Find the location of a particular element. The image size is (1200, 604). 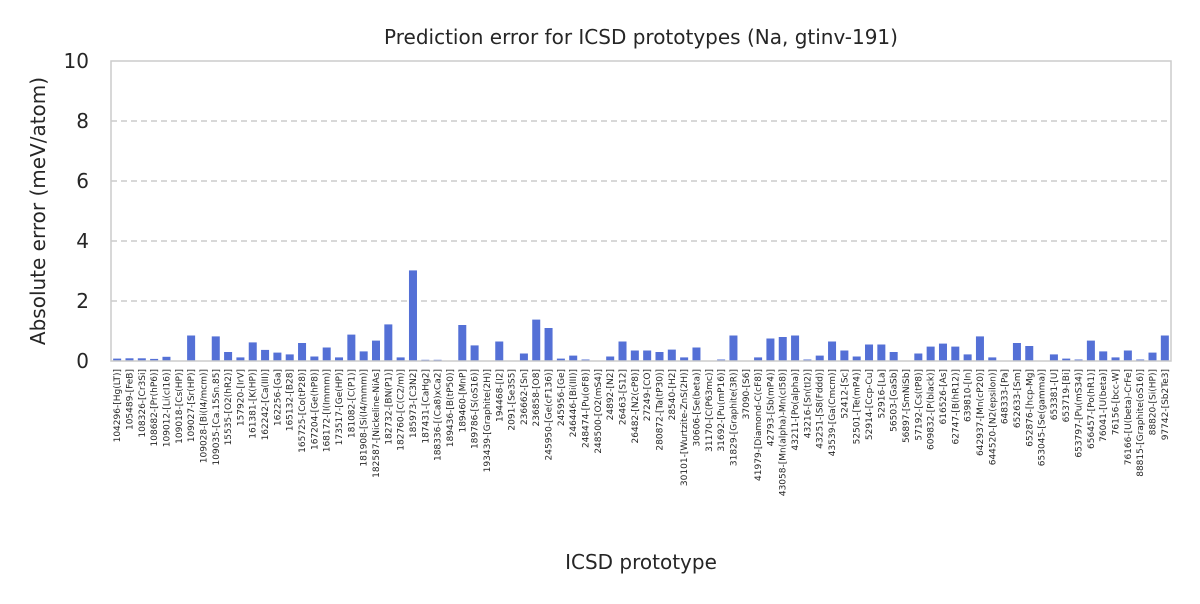

y-tick-label: 8 is located at coordinates (82, 121).